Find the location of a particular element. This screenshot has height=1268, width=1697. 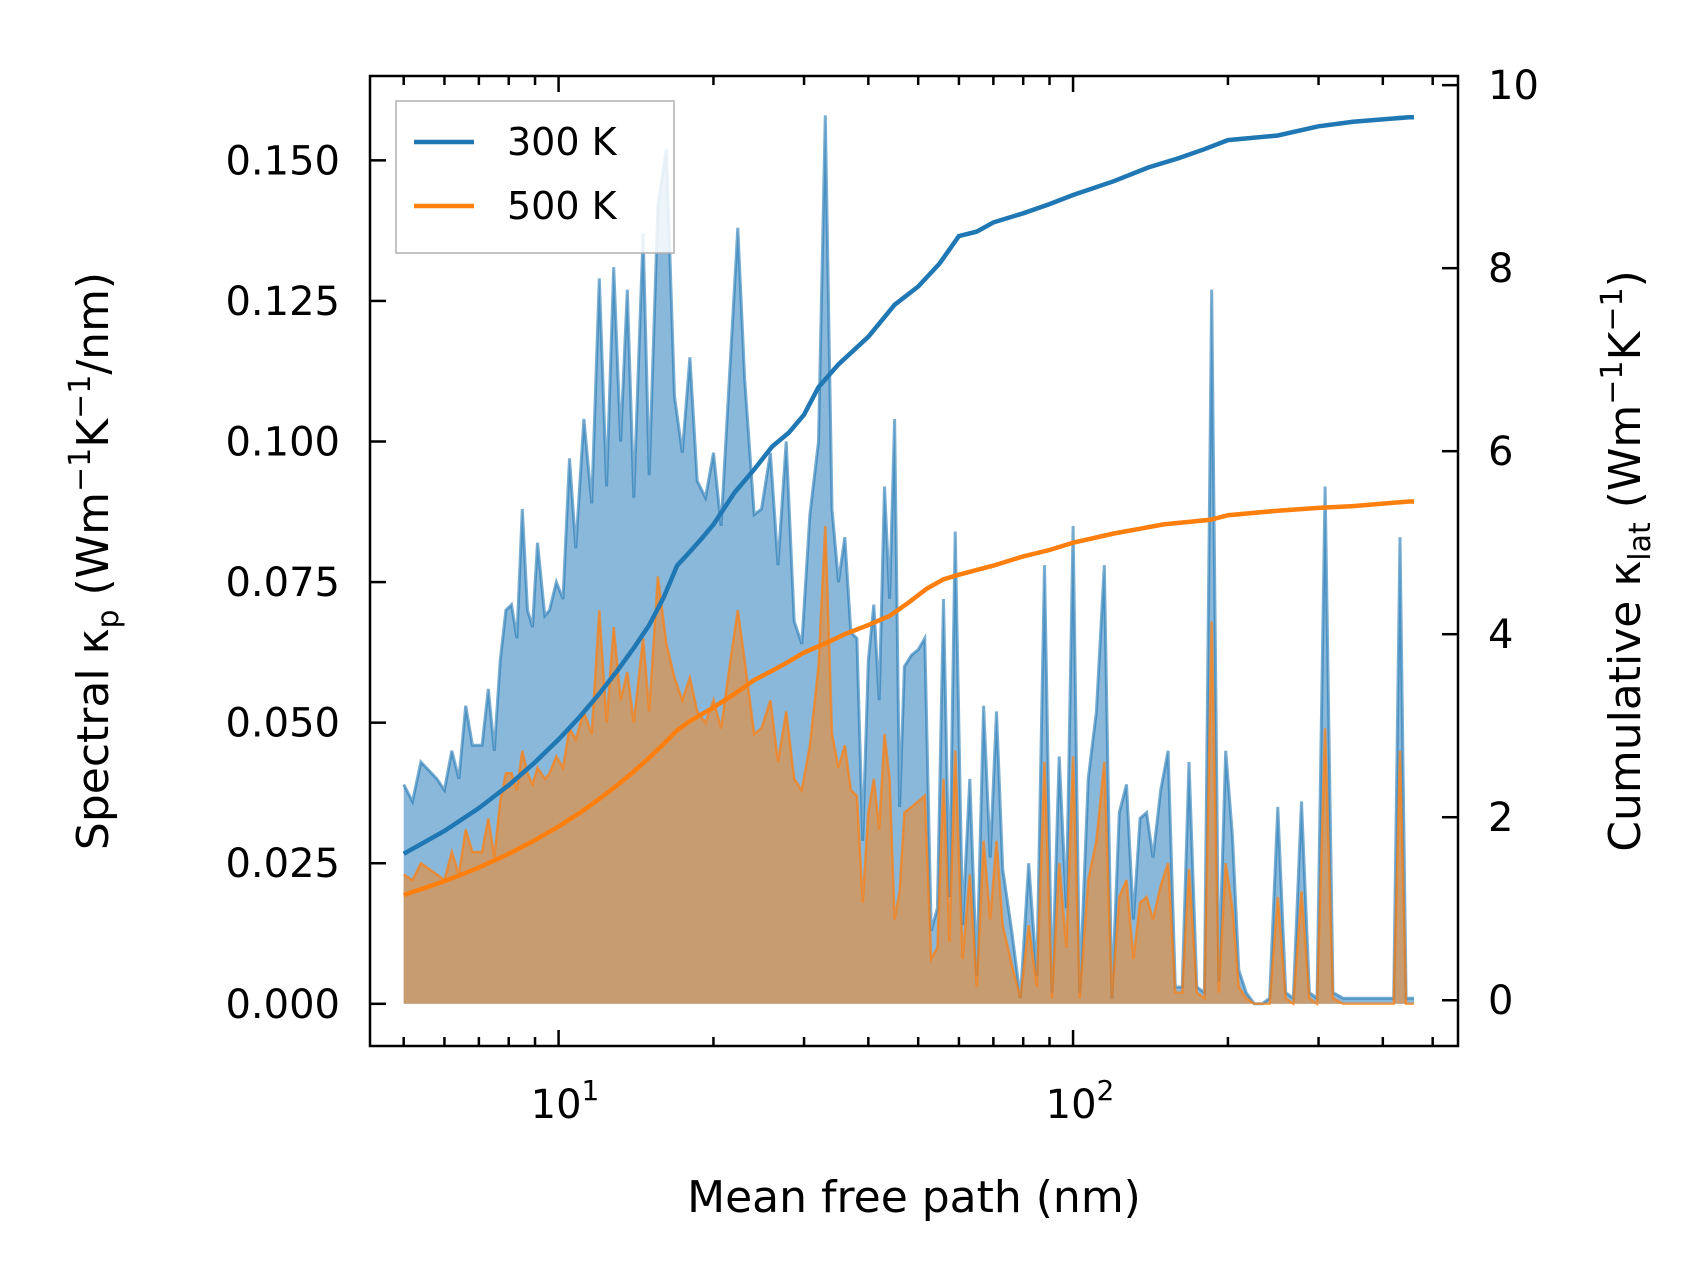

legend-box is located at coordinates (535, 177).